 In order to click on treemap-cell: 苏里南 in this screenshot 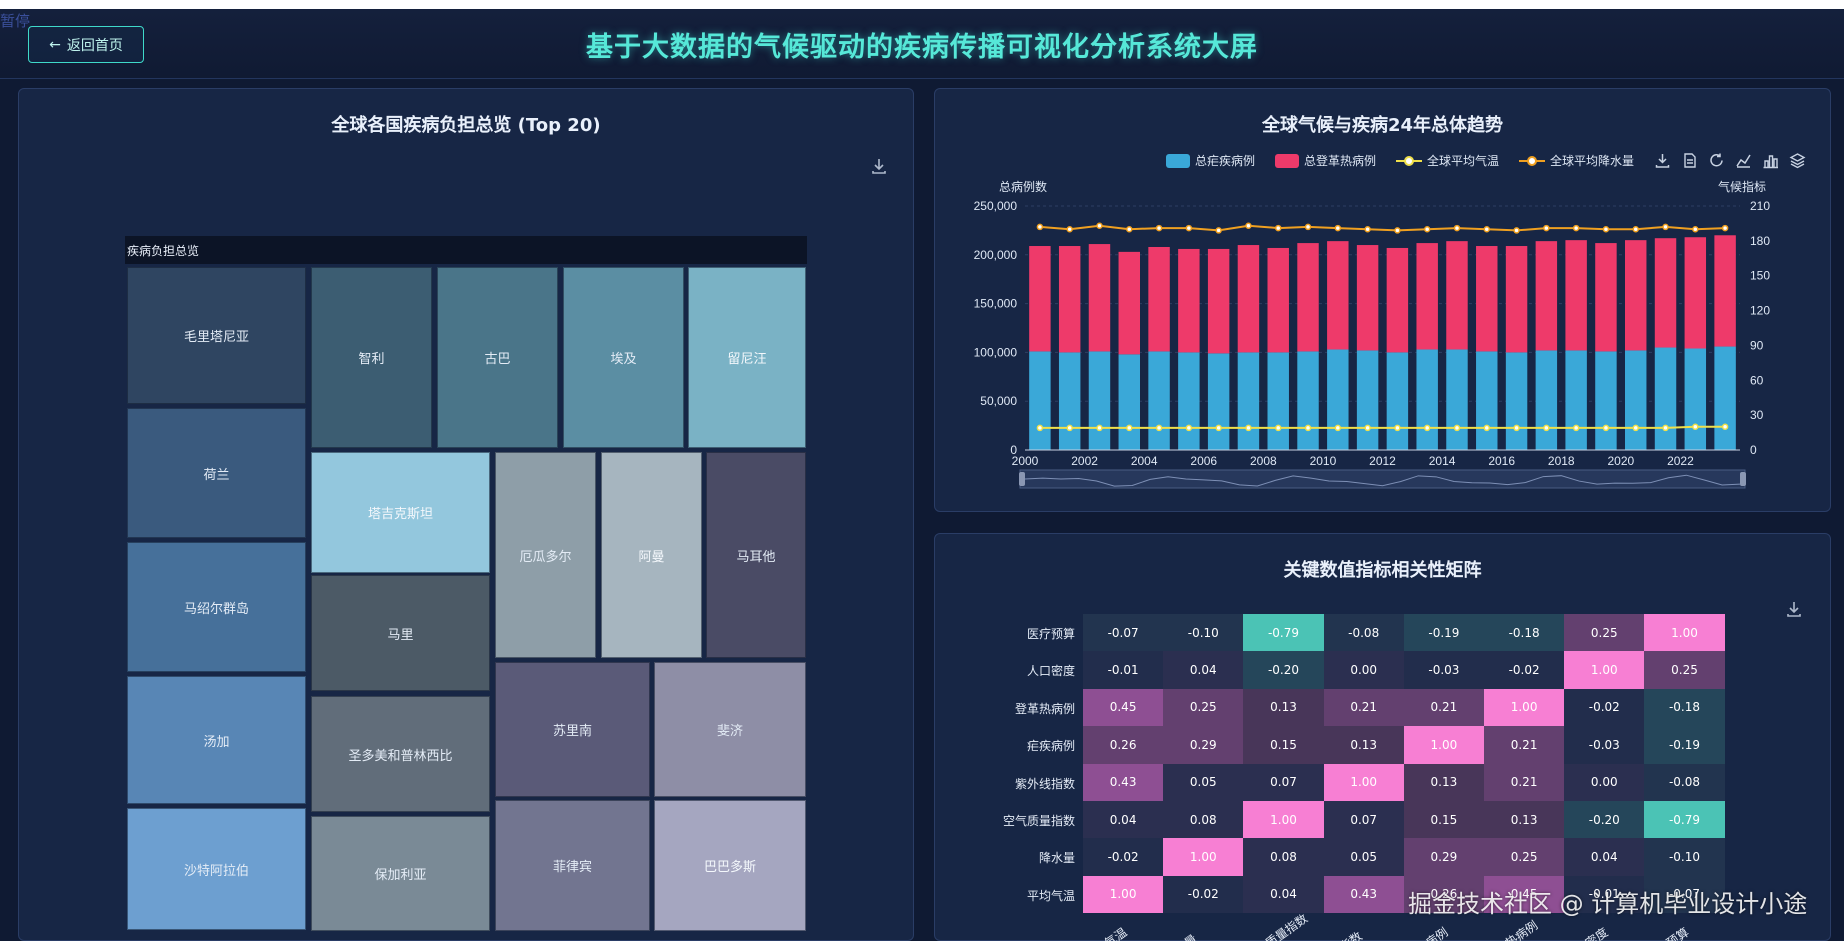, I will do `click(572, 729)`.